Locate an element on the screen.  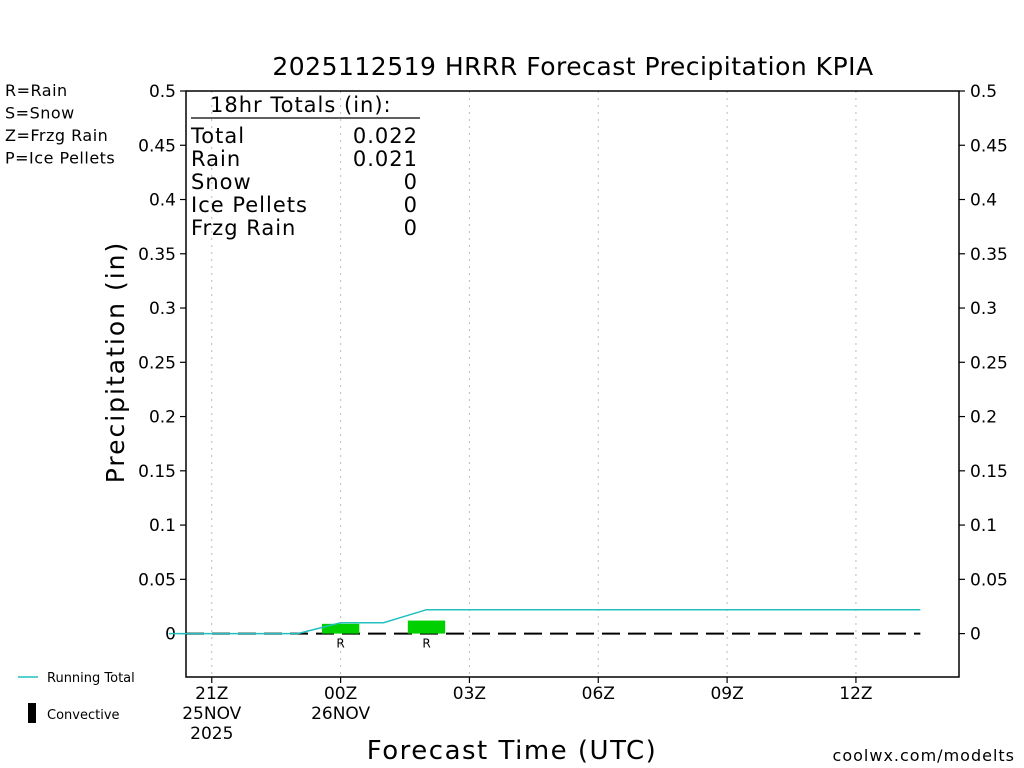
running-total-line is located at coordinates (544, 621).